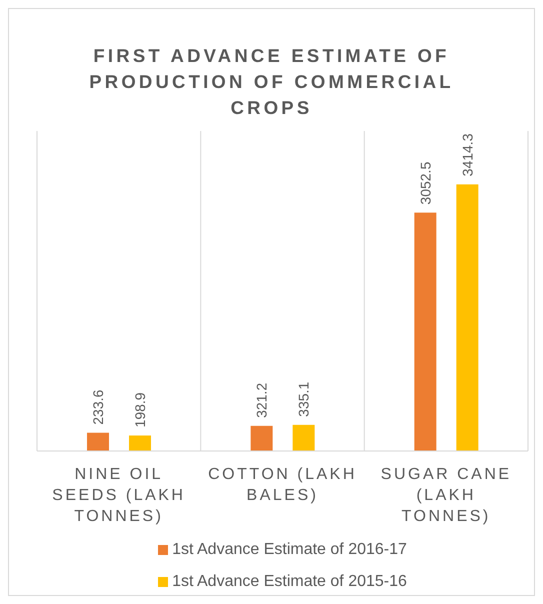 This screenshot has height=604, width=543. I want to click on data-label: 198.9, so click(140, 410).